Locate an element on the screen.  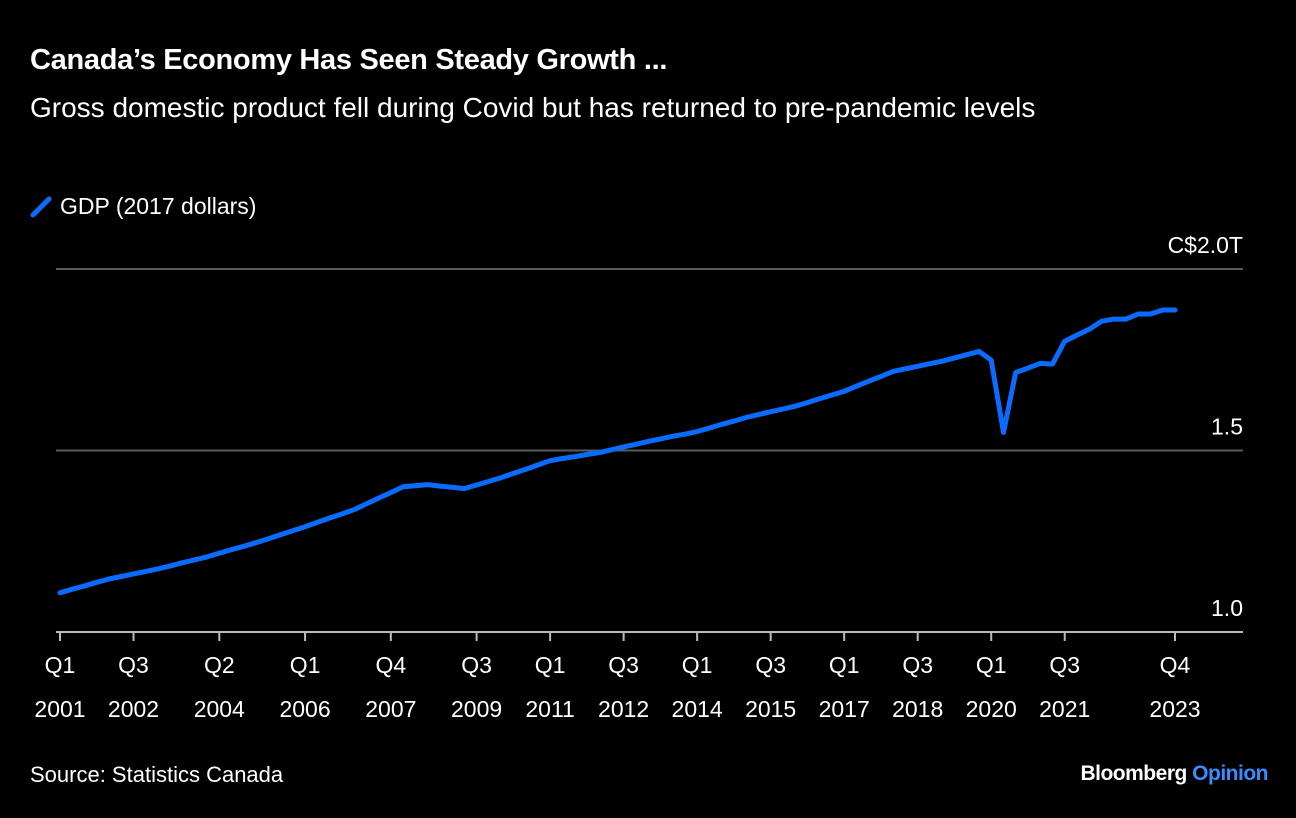
x-tick-year: 2018 is located at coordinates (917, 709).